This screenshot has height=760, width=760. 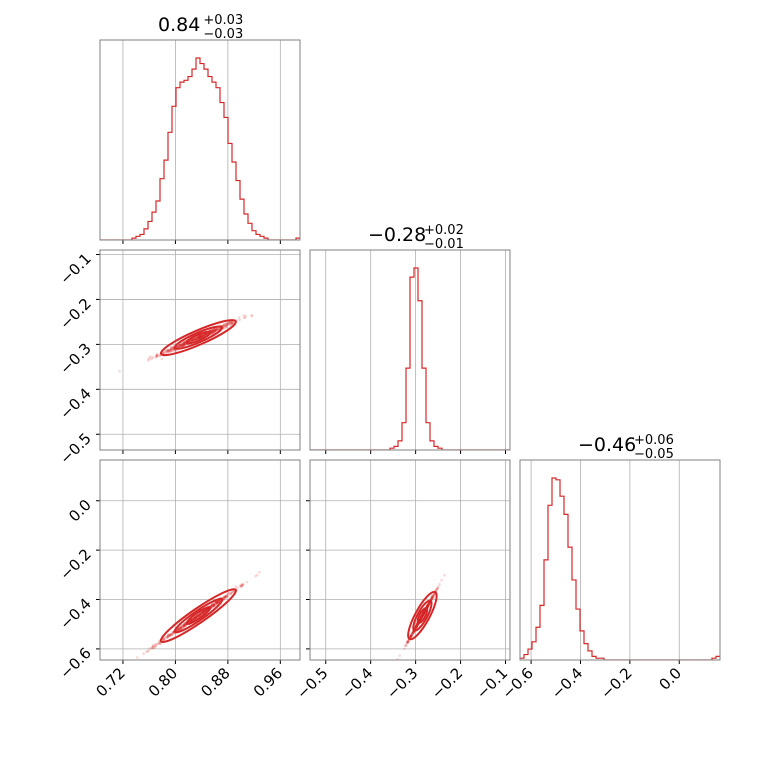 What do you see at coordinates (357, 683) in the screenshot?
I see `x-tick-label-1-1: −0.4` at bounding box center [357, 683].